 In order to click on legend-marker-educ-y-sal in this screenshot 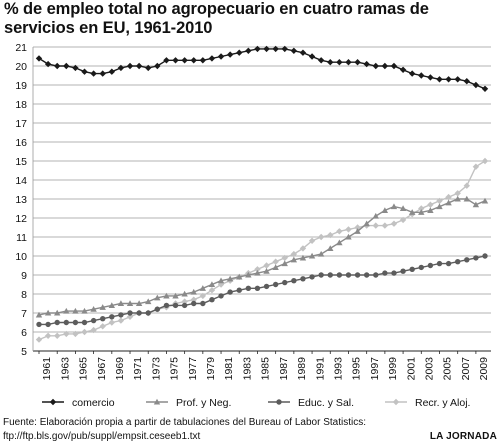, I will do `click(279, 402)`.